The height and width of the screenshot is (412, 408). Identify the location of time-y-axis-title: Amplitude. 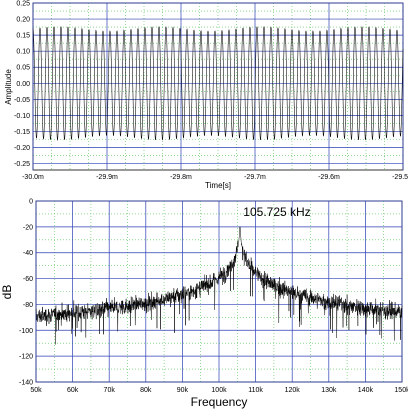
(8, 87).